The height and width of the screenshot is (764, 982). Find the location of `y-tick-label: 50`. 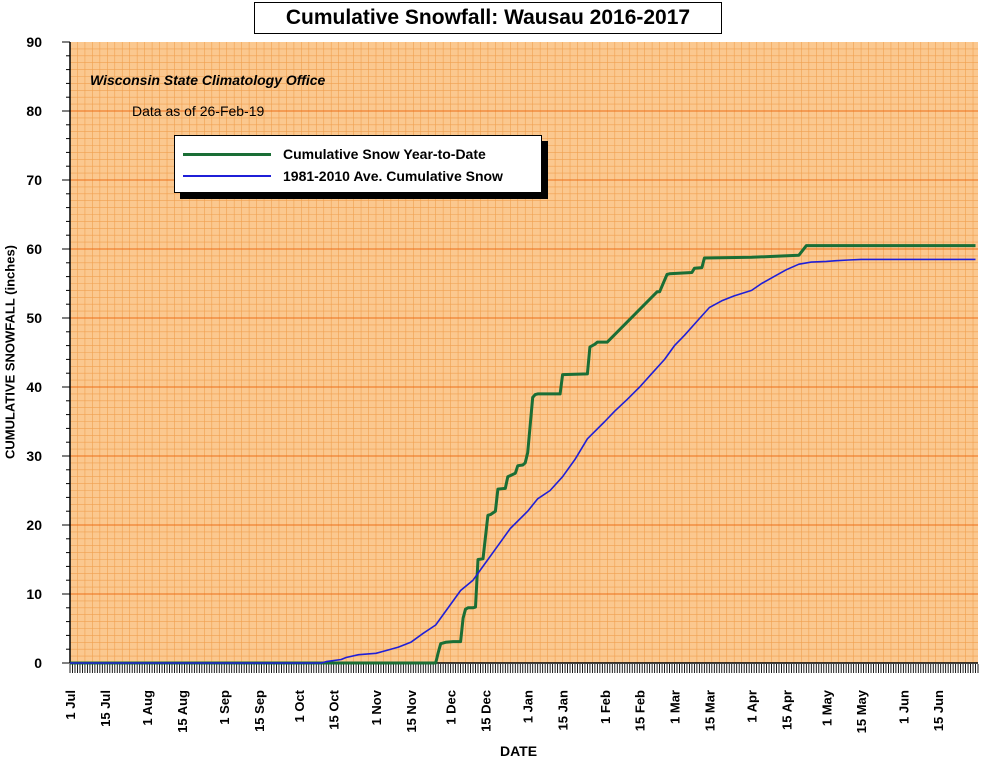

y-tick-label: 50 is located at coordinates (34, 318).